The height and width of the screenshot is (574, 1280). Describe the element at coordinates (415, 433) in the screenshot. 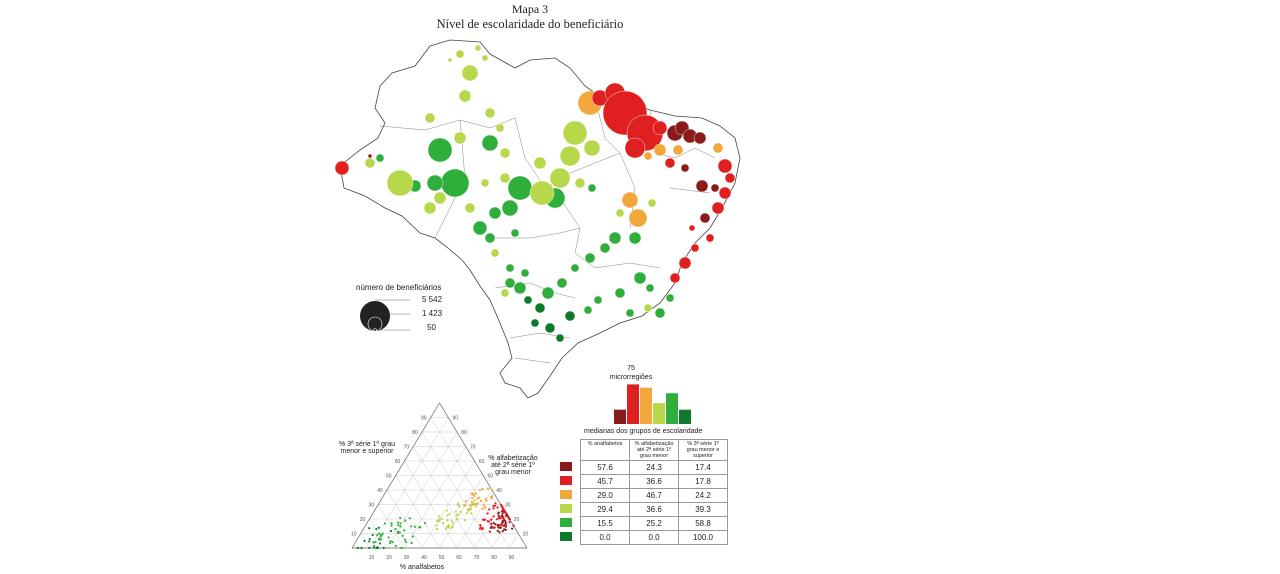

I see `ternary-tick-label: 80` at that location.